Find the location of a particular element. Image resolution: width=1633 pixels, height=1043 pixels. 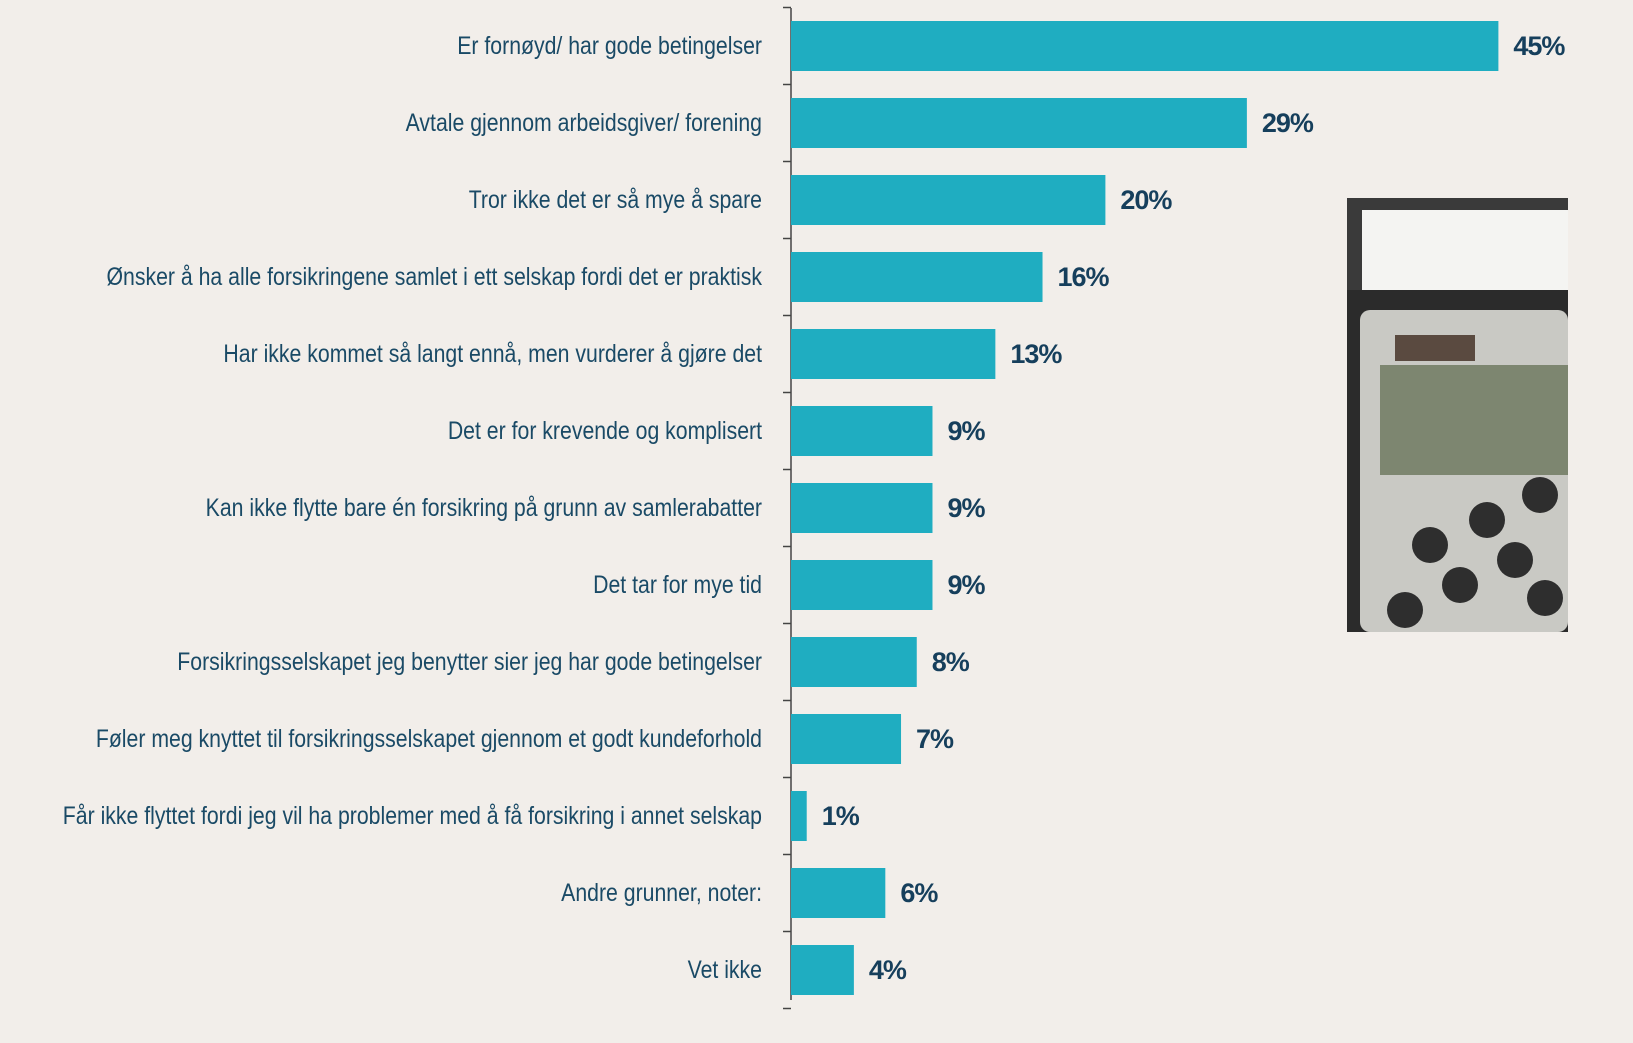

category-label: Er fornøyd/ har gode betingelser is located at coordinates (609, 46).